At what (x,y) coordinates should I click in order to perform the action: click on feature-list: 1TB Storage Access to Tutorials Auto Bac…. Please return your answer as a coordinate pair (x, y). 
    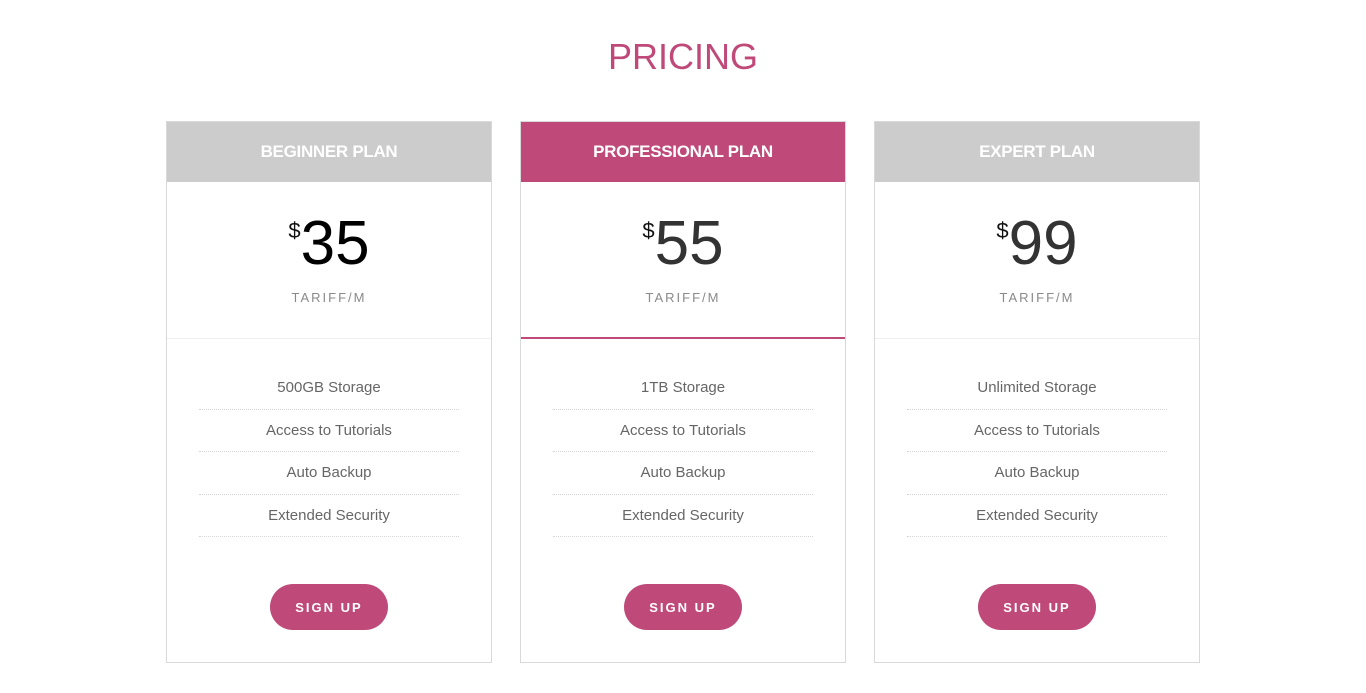
    Looking at the image, I should click on (683, 452).